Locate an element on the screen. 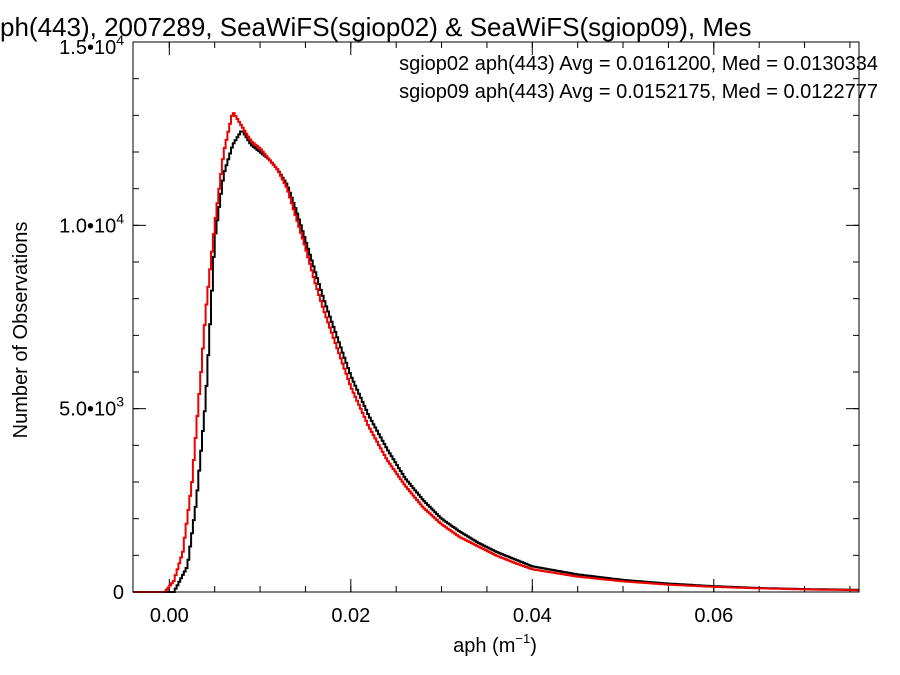 This screenshot has width=900, height=675. y-tick-label: 1.0•104 is located at coordinates (91, 223).